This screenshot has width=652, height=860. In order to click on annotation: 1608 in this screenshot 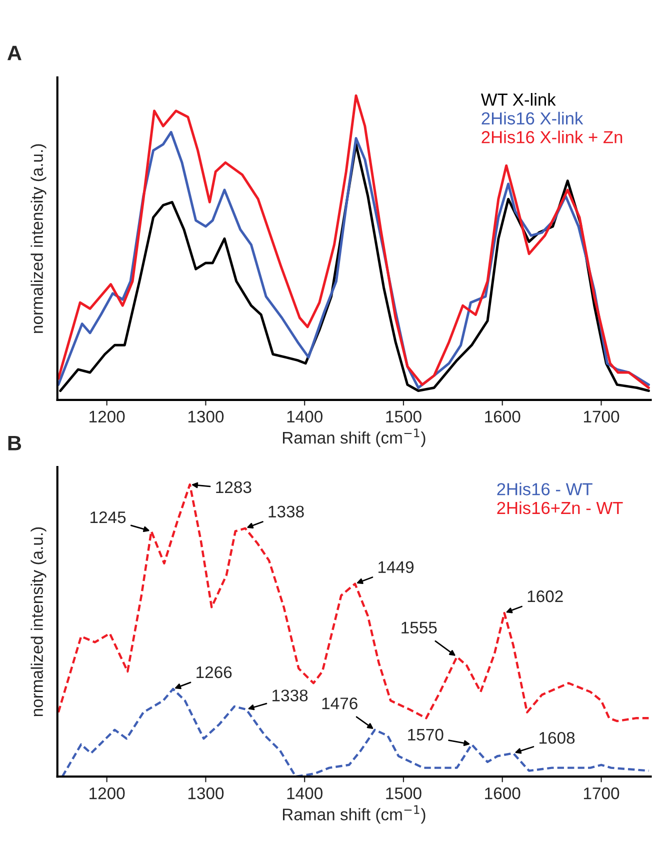, I will do `click(557, 738)`.